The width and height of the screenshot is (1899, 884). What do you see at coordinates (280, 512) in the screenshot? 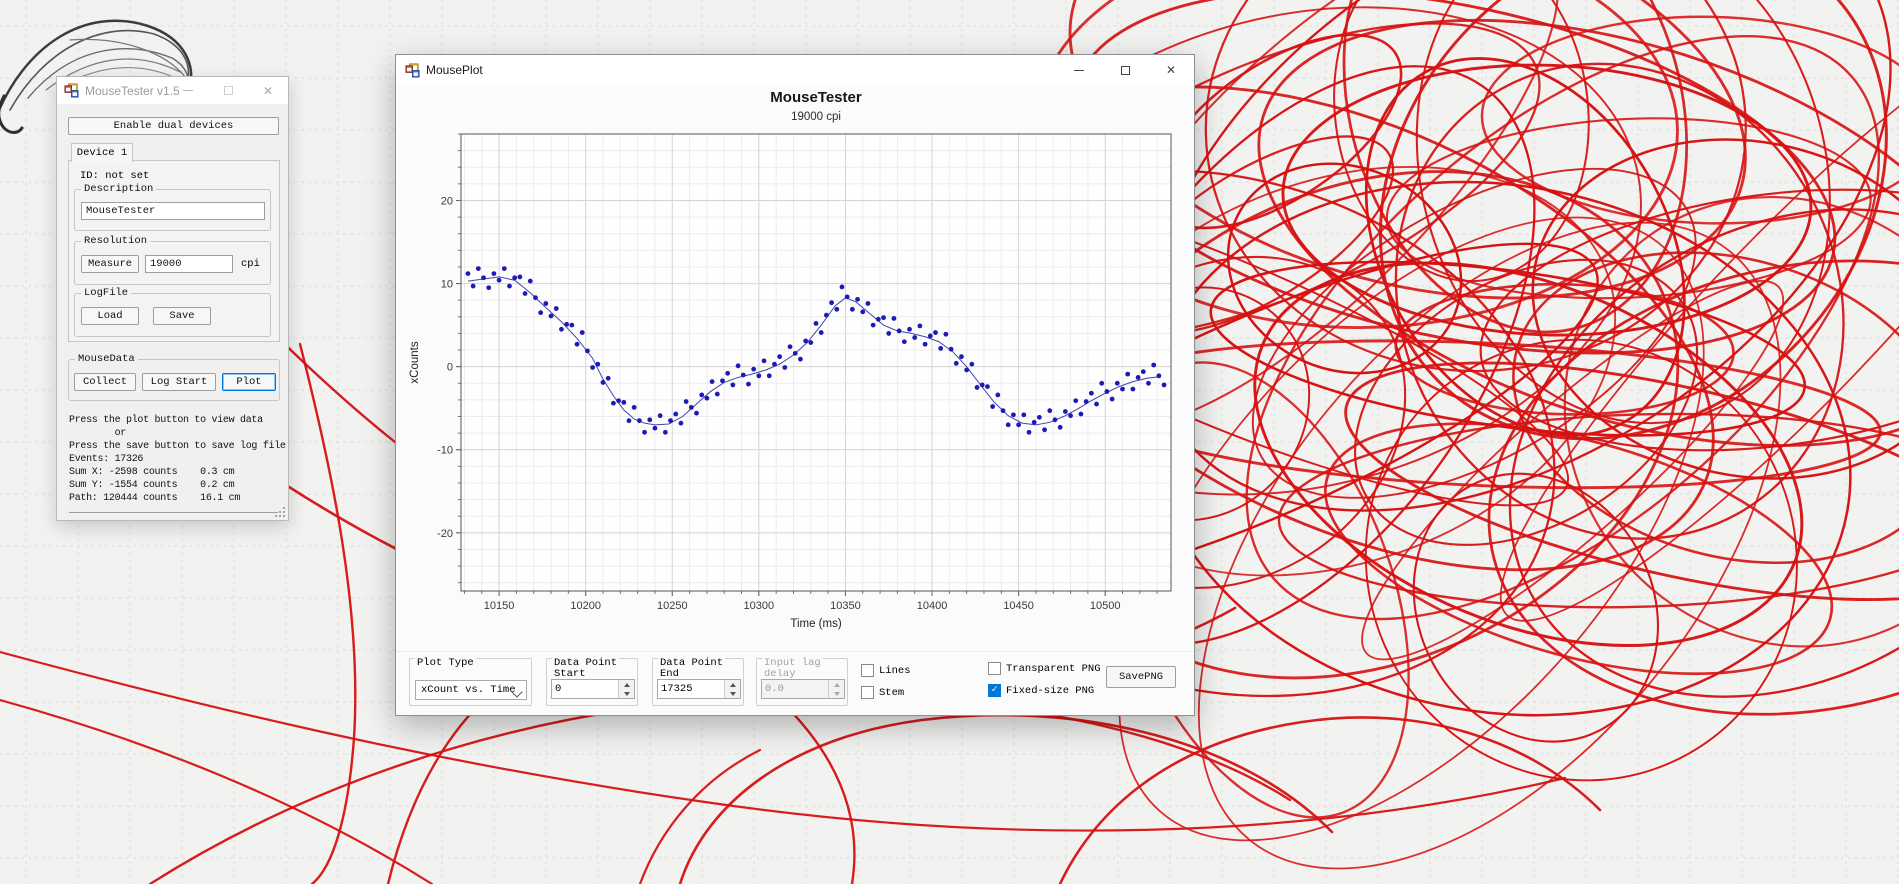
I see `resize-grip` at bounding box center [280, 512].